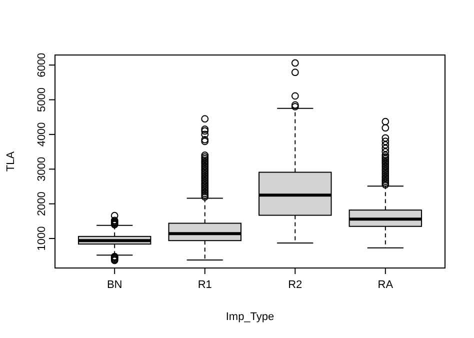 Image resolution: width=474 pixels, height=338 pixels. I want to click on y-tick-label: 3000, so click(42, 169).